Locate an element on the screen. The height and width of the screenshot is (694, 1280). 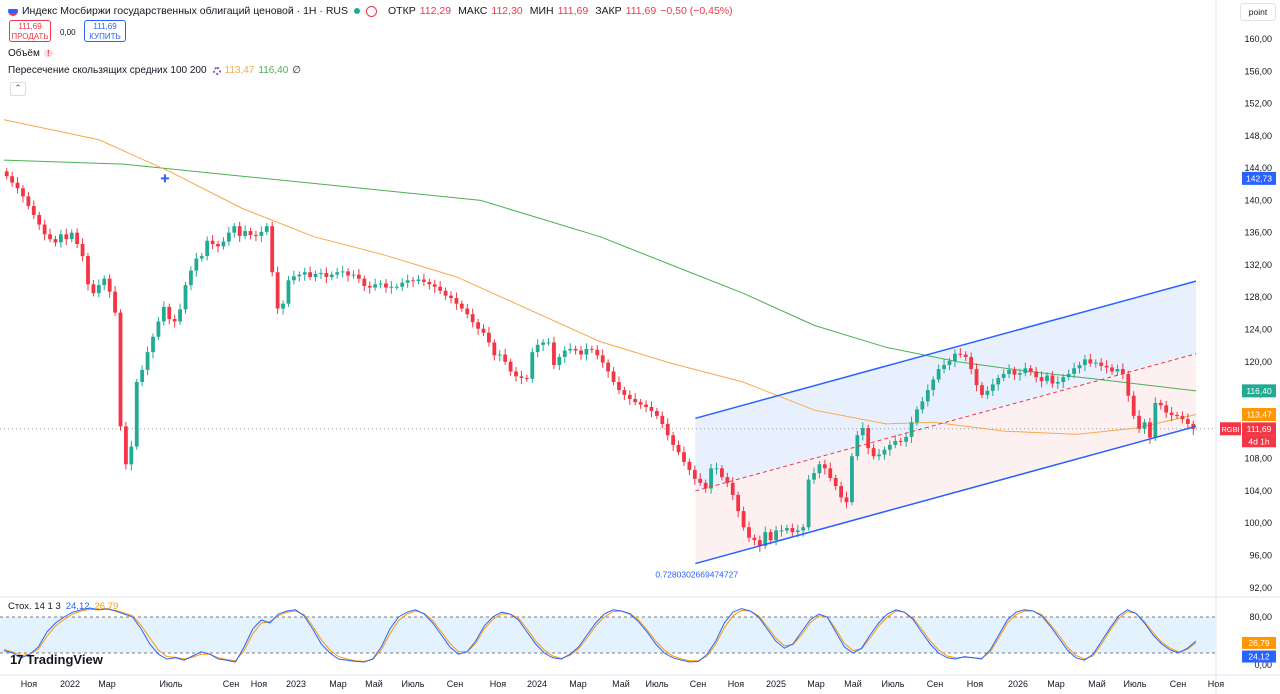
stoch-d-value: 26,79 is located at coordinates (106, 606).